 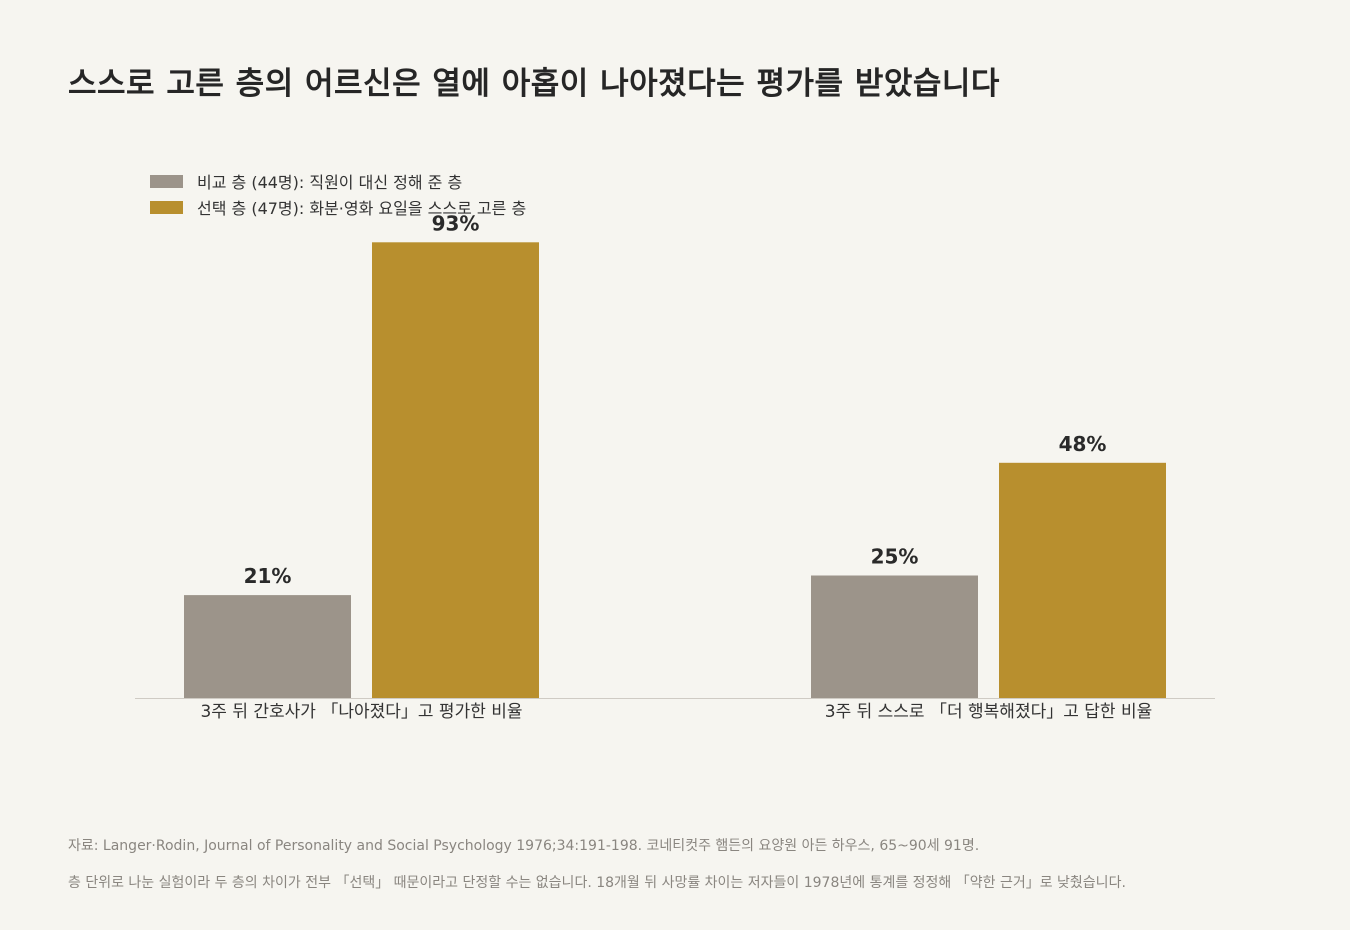 I want to click on data-label-comparison-2: 25%, so click(x=895, y=557).